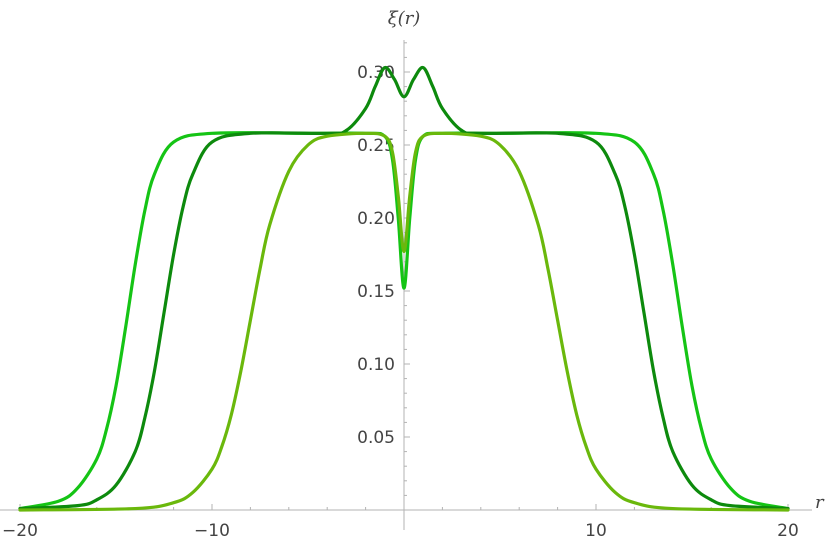 The height and width of the screenshot is (547, 830). I want to click on x-tick-label: 20, so click(788, 531).